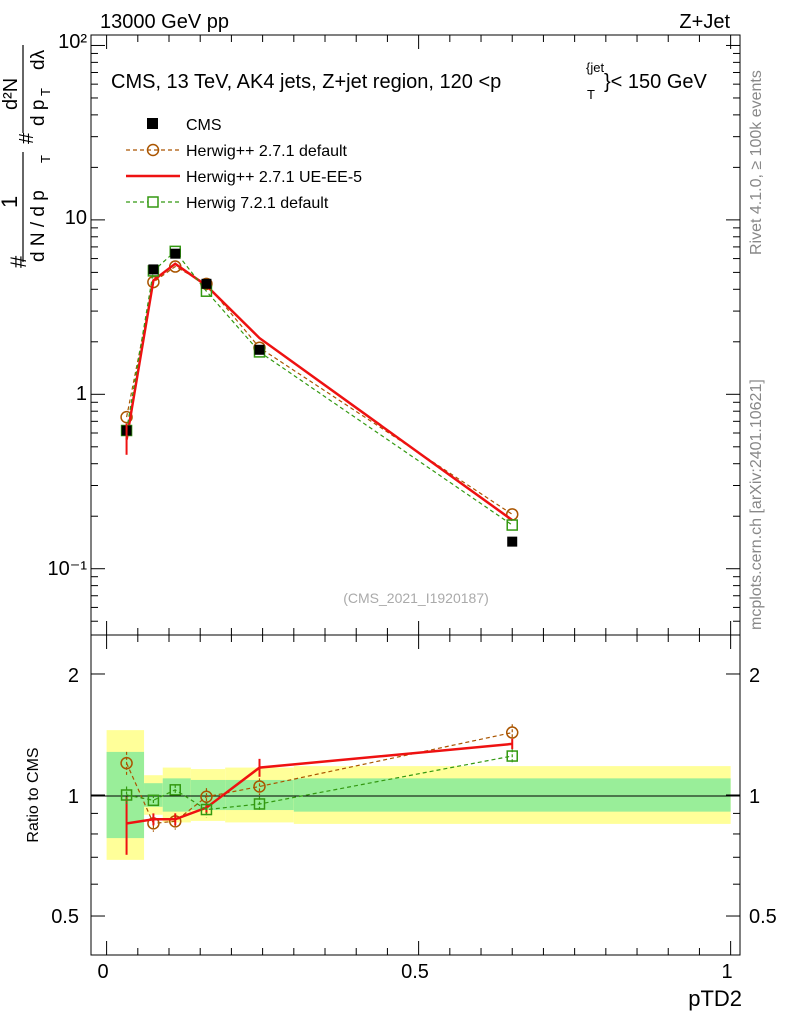  What do you see at coordinates (38, 113) in the screenshot?
I see `ylabel-dp: d p` at bounding box center [38, 113].